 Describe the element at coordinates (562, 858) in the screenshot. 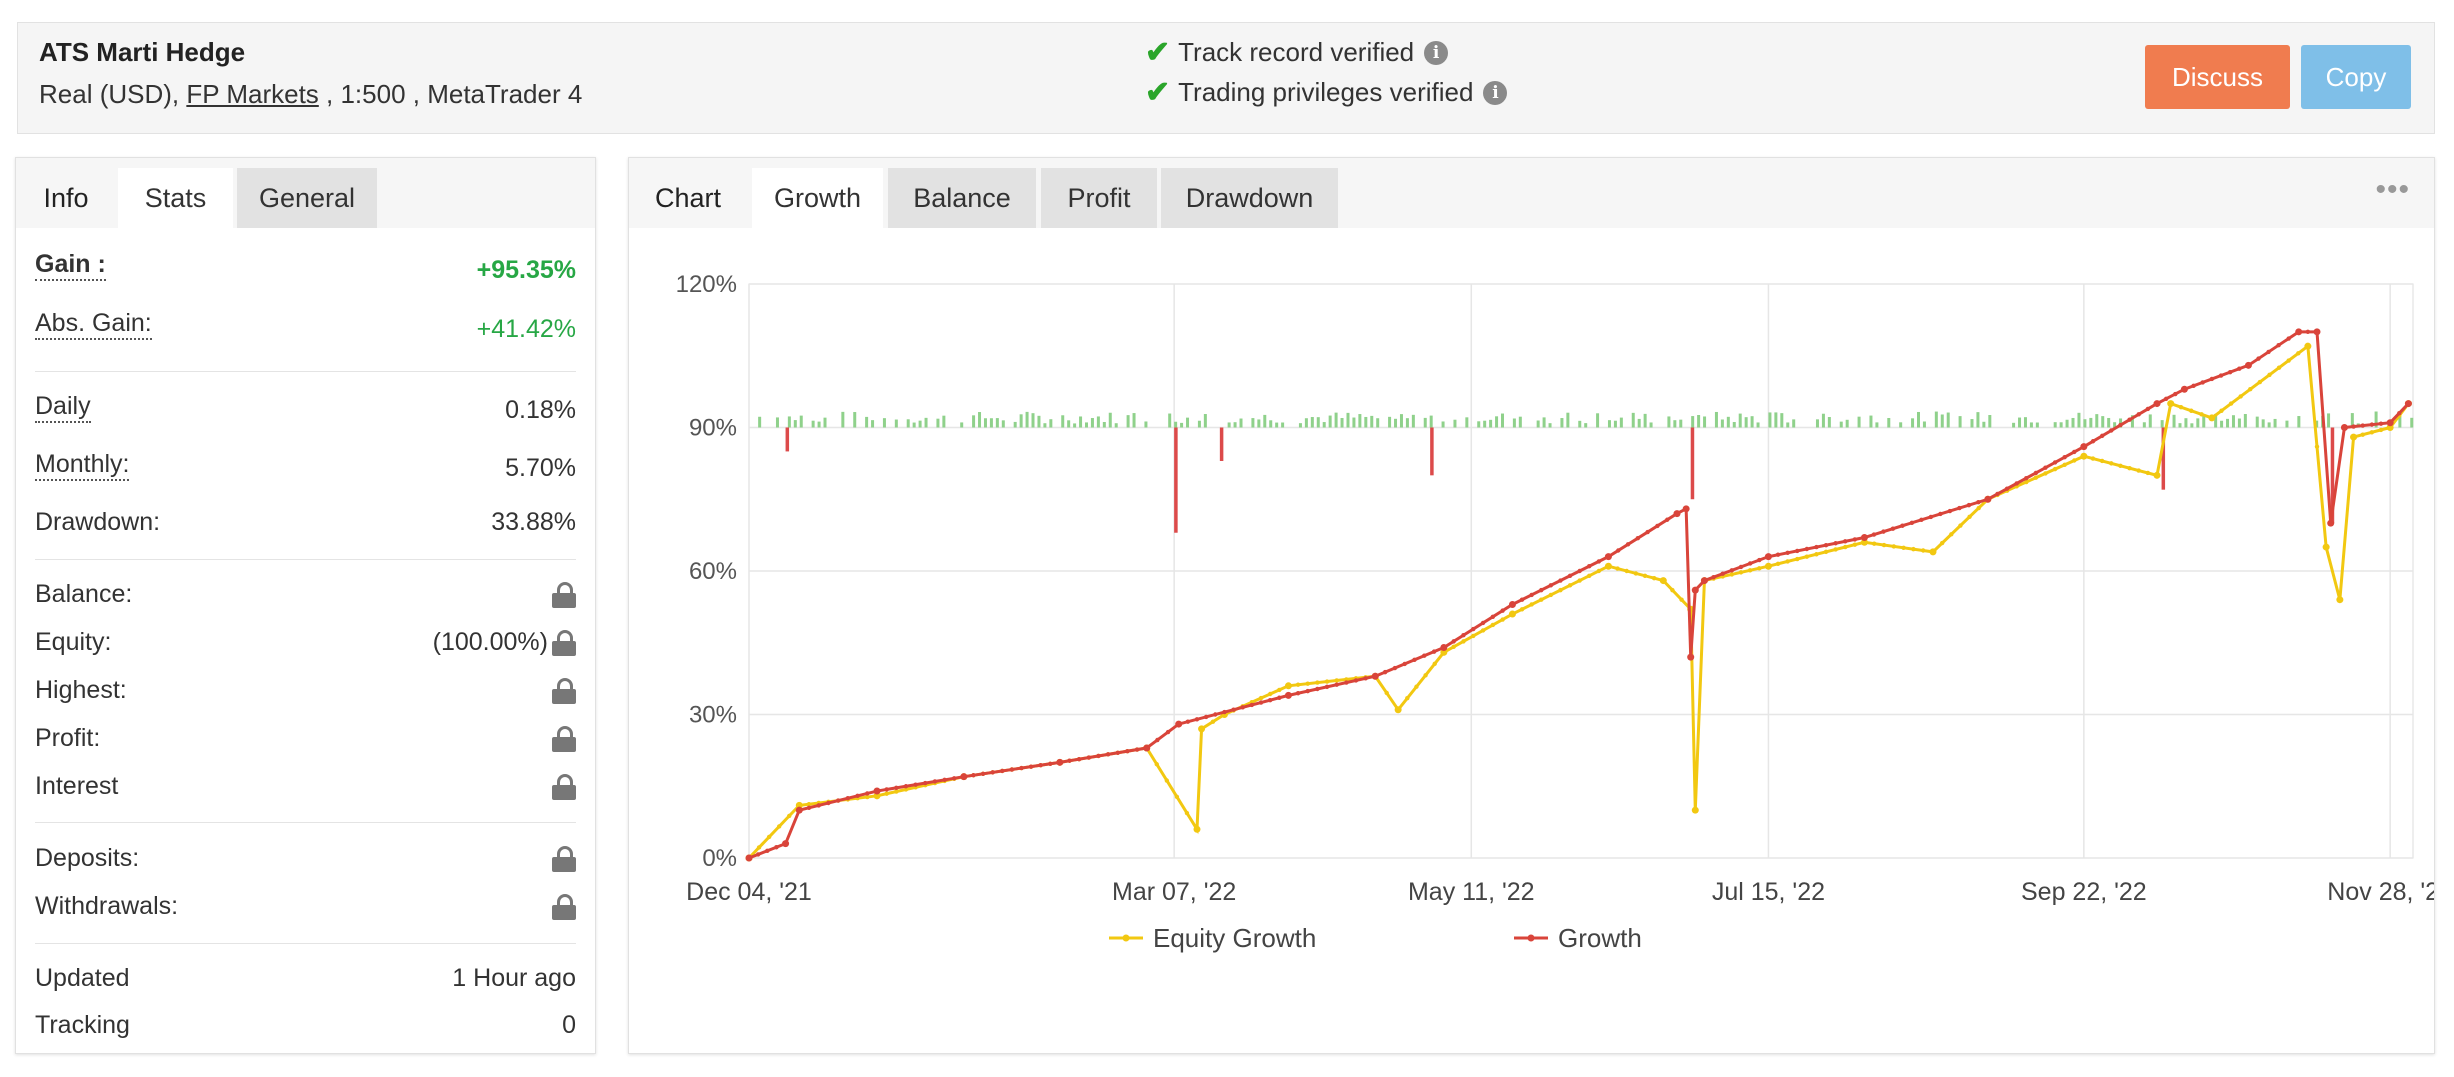

I see `deposits-value` at that location.